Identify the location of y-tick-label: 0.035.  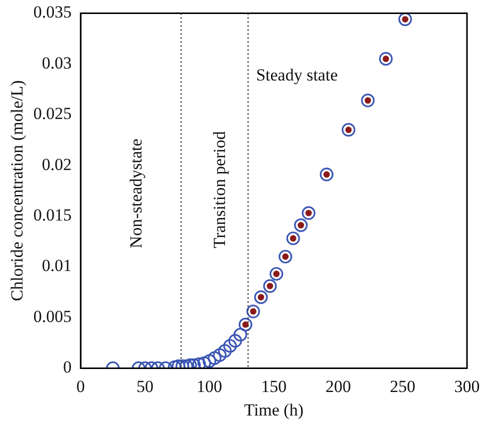
(52, 12).